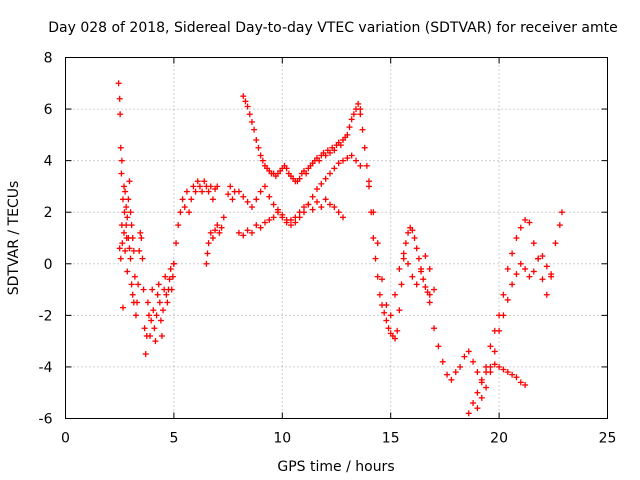 The height and width of the screenshot is (480, 640). Describe the element at coordinates (46, 420) in the screenshot. I see `y-tick-label: -6` at that location.